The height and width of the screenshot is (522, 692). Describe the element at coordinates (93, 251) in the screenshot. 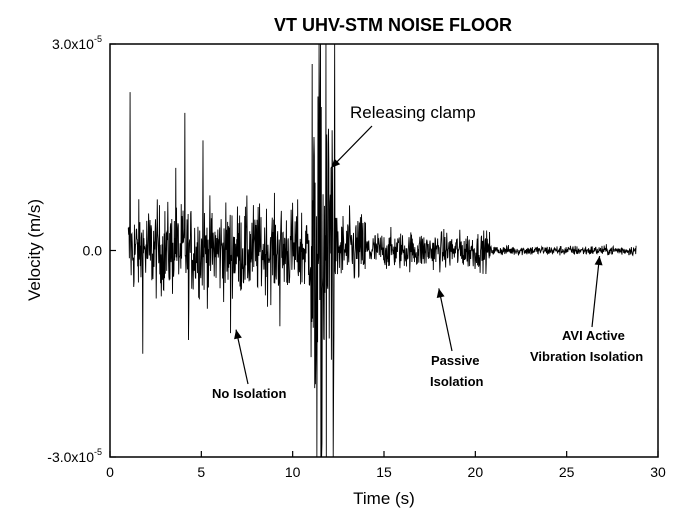

I see `y-tick-label: 0.0` at that location.